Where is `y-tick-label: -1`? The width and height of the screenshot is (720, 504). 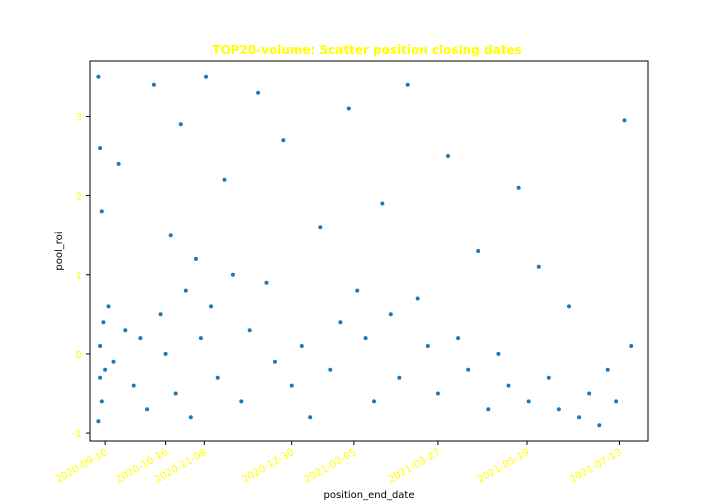 y-tick-label: -1 is located at coordinates (77, 434).